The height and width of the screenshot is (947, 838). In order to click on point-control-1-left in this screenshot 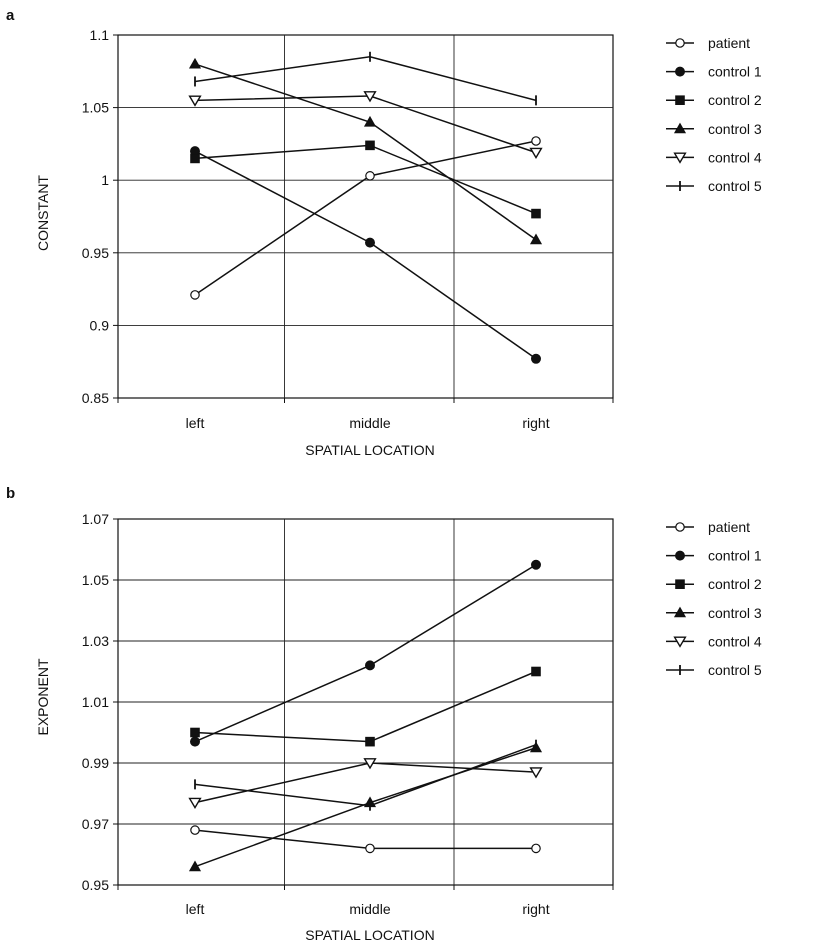, I will do `click(195, 741)`.